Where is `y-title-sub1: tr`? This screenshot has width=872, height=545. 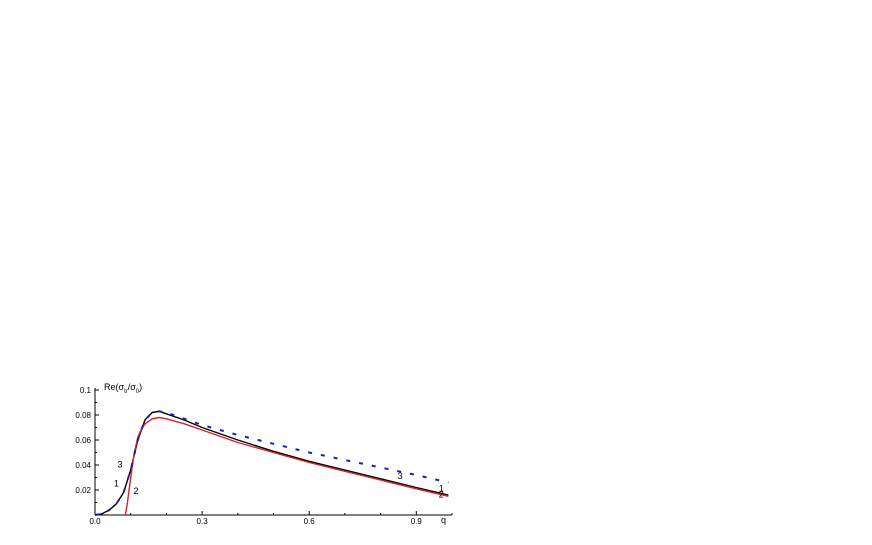 y-title-sub1: tr is located at coordinates (126, 392).